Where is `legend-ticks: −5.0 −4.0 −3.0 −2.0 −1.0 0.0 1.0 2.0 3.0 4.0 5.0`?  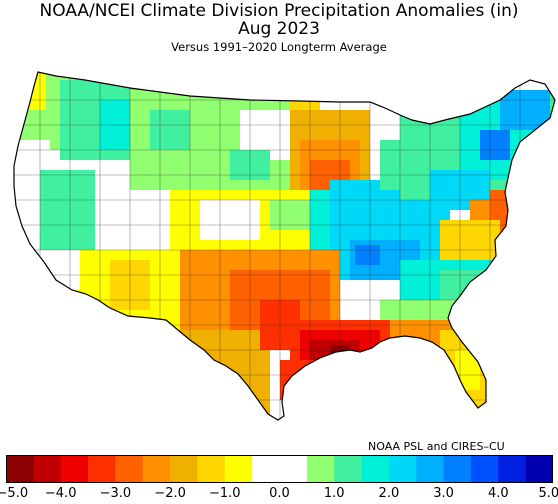
legend-ticks: −5.0 −4.0 −3.0 −2.0 −1.0 0.0 1.0 2.0 3.0 4.0 5.0 is located at coordinates (279, 494).